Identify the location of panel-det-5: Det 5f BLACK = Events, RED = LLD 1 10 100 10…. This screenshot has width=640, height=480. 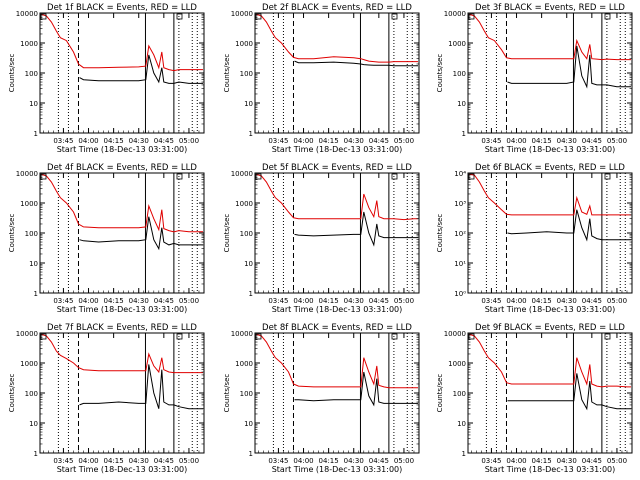
(321, 238).